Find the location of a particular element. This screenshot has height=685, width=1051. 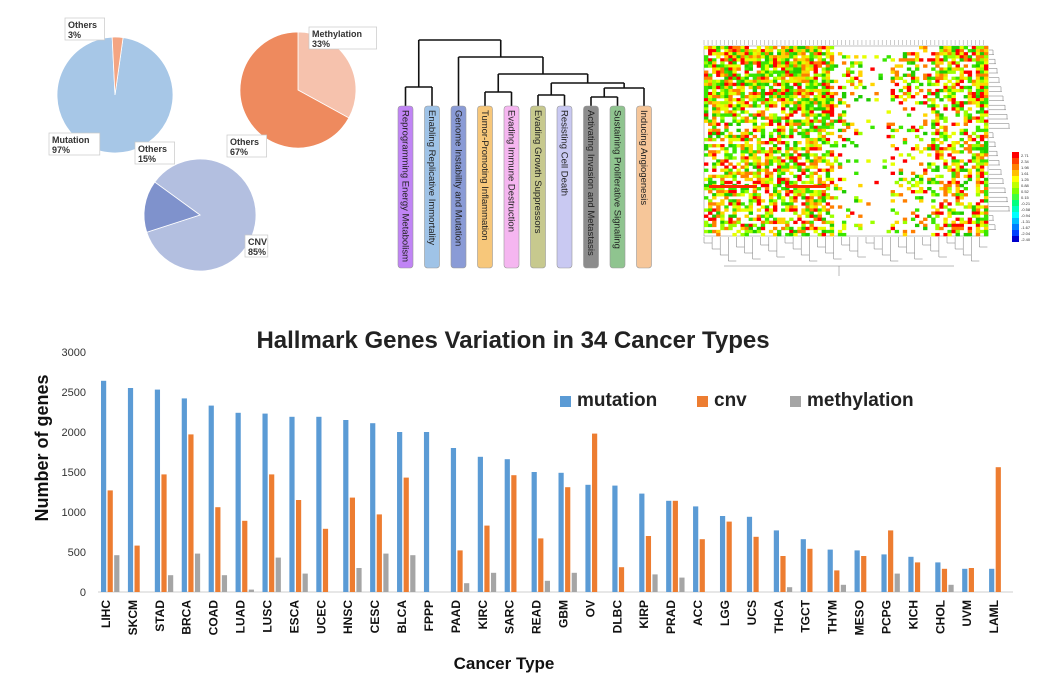

bar-cnv-luad is located at coordinates (245, 556).